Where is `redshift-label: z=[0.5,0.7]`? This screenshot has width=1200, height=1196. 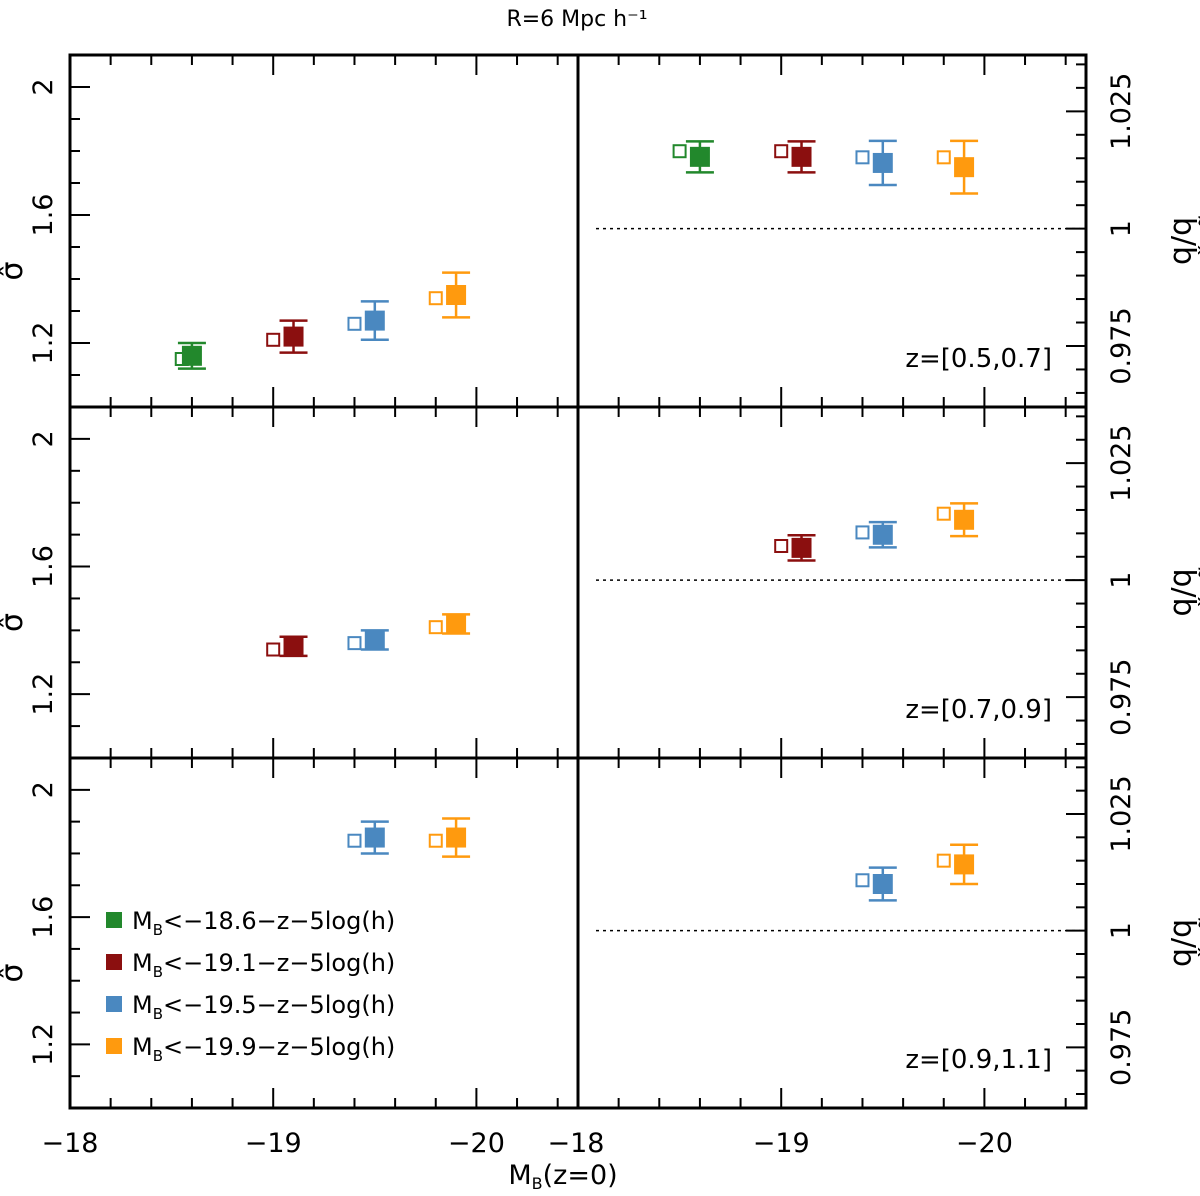
redshift-label: z=[0.5,0.7] is located at coordinates (978, 359).